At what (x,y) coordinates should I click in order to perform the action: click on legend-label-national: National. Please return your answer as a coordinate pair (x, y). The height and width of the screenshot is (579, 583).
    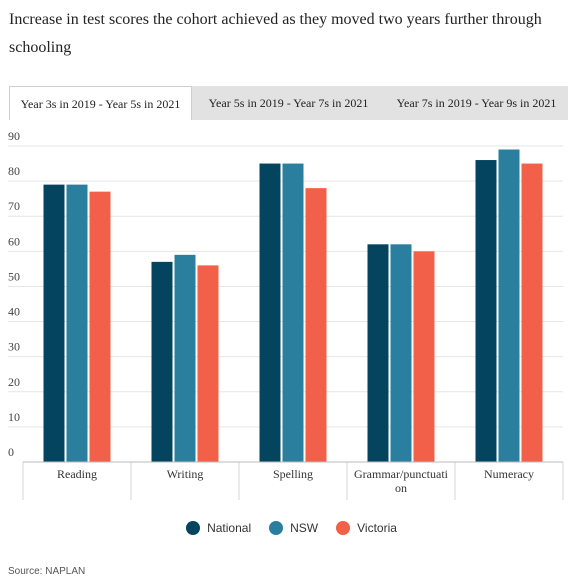
    Looking at the image, I should click on (229, 528).